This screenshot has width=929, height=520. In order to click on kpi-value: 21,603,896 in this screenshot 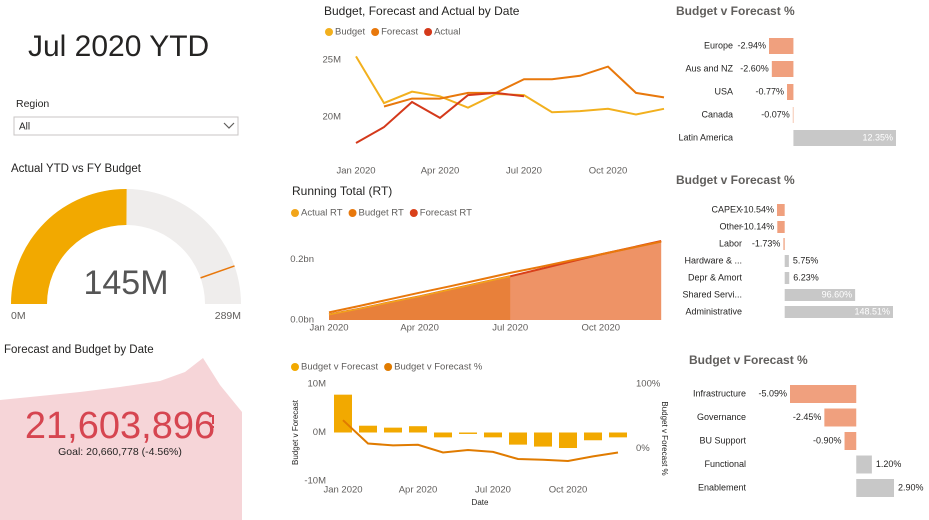, I will do `click(120, 426)`.